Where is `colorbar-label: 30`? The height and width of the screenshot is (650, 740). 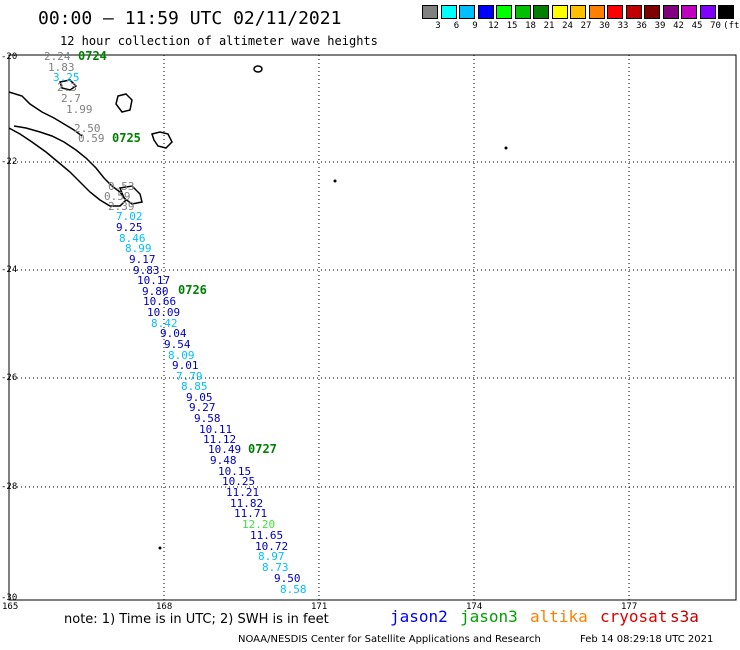 colorbar-label: 30 is located at coordinates (604, 26).